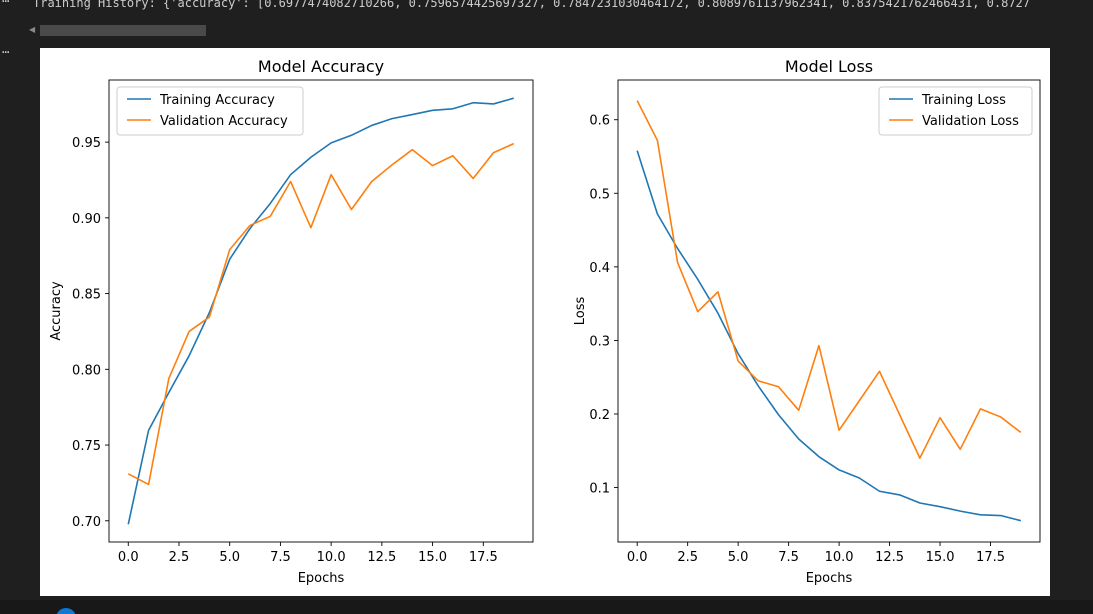 The height and width of the screenshot is (614, 1093). Describe the element at coordinates (123, 30) in the screenshot. I see `horizontal-scrollbar-thumb` at that location.